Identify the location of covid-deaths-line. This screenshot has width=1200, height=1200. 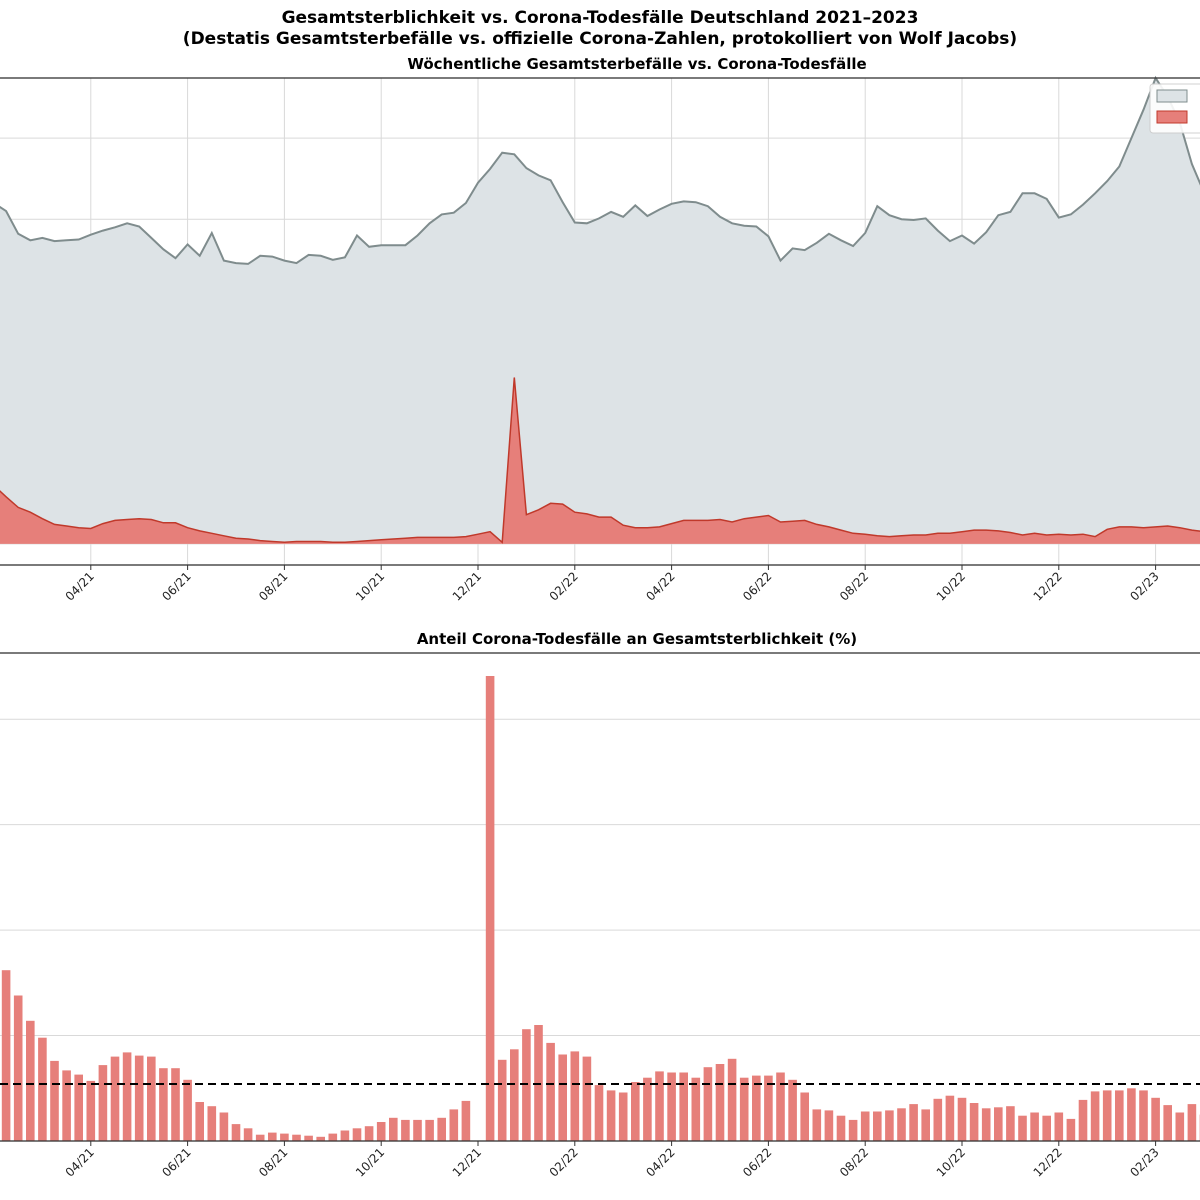
(600, 460).